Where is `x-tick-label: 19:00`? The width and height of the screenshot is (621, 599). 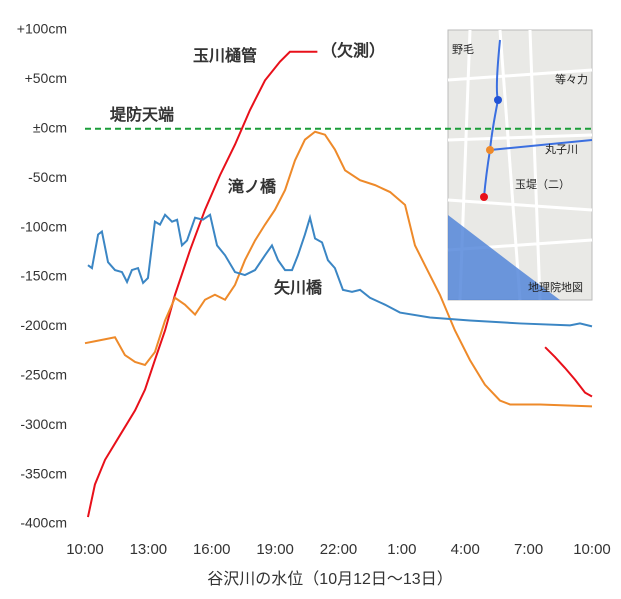
x-tick-label: 19:00 is located at coordinates (275, 549).